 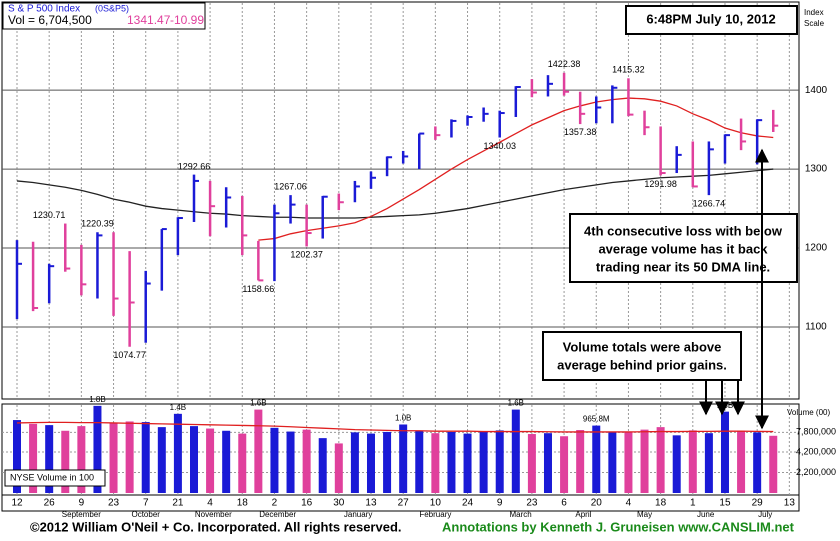 What do you see at coordinates (97, 223) in the screenshot?
I see `price-label: 1220.39` at bounding box center [97, 223].